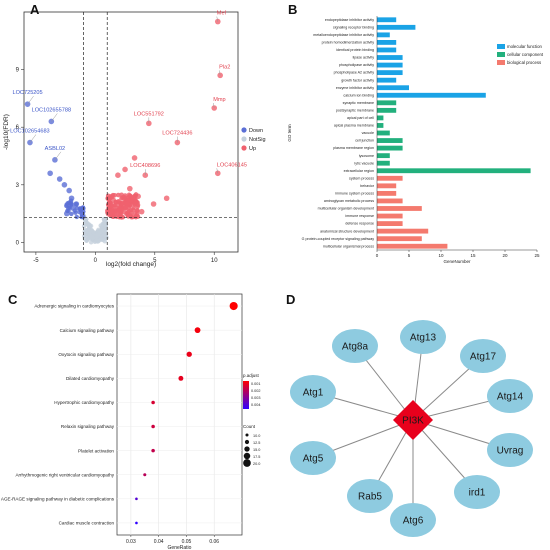  Describe the element at coordinates (84, 402) in the screenshot. I see `pathway-label: Hypertrophic cardiomyopathy` at that location.